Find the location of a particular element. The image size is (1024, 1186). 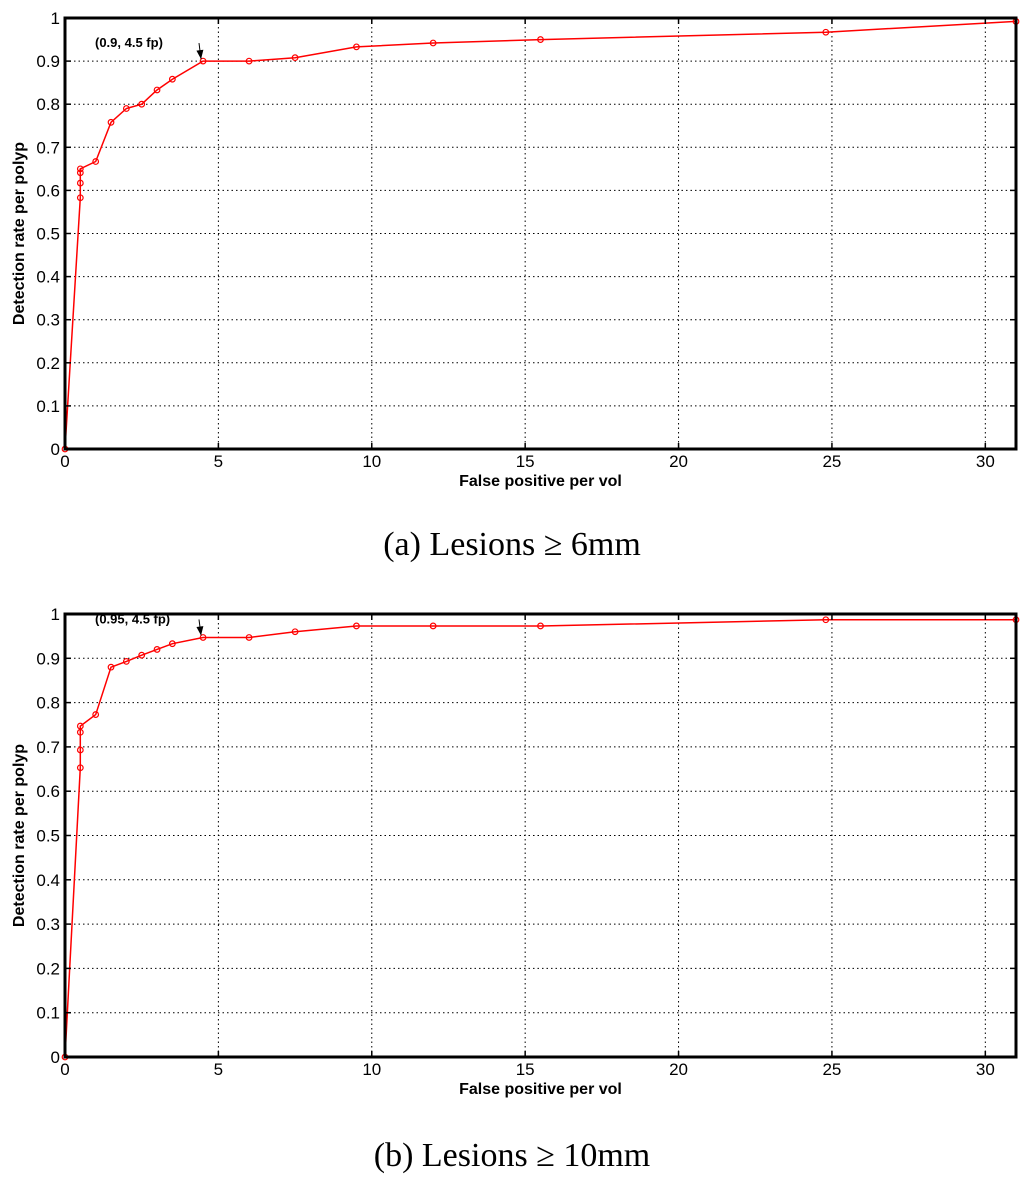

caption-b: (b) Lesions ≥ 10mm is located at coordinates (512, 1155).